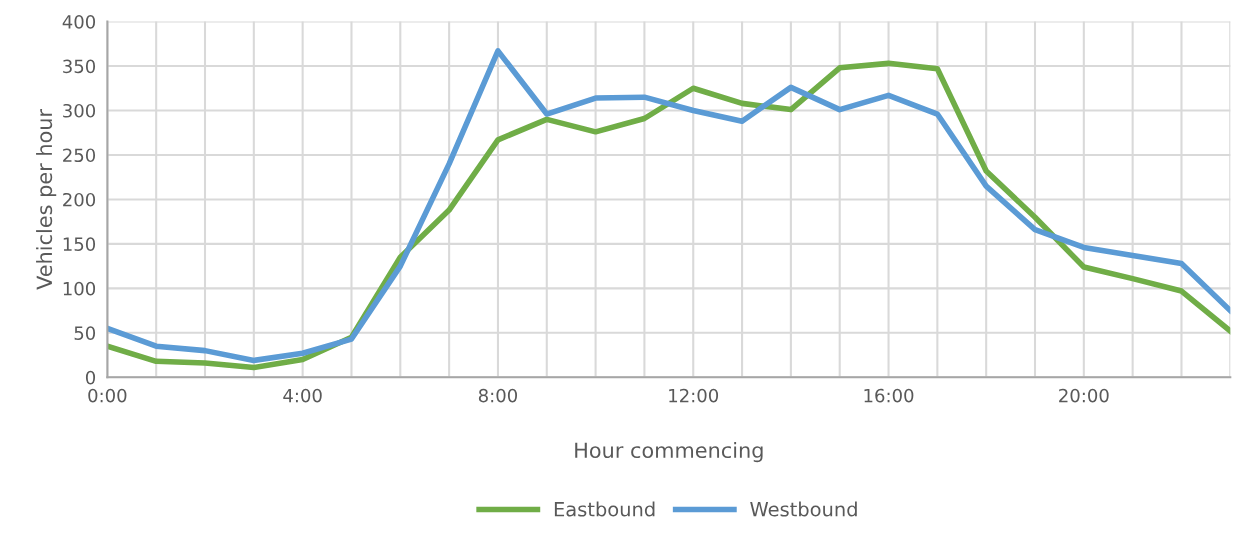 This screenshot has width=1234, height=539. I want to click on x-tick-label: 0:00, so click(107, 395).